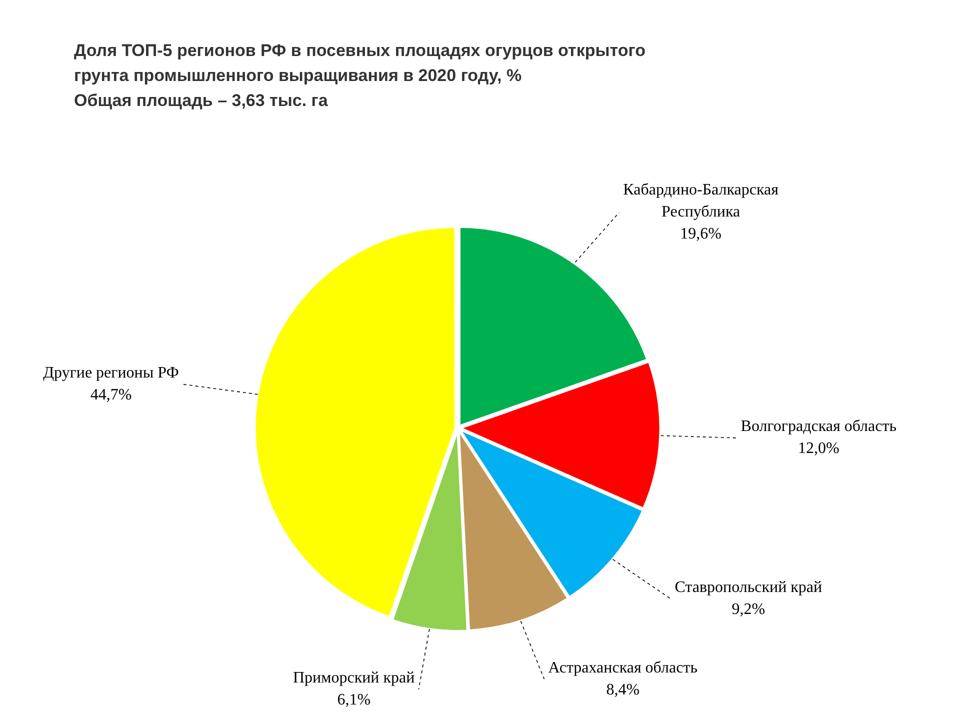 Image resolution: width=960 pixels, height=720 pixels. I want to click on slice-label: Ставропольский край, so click(748, 587).